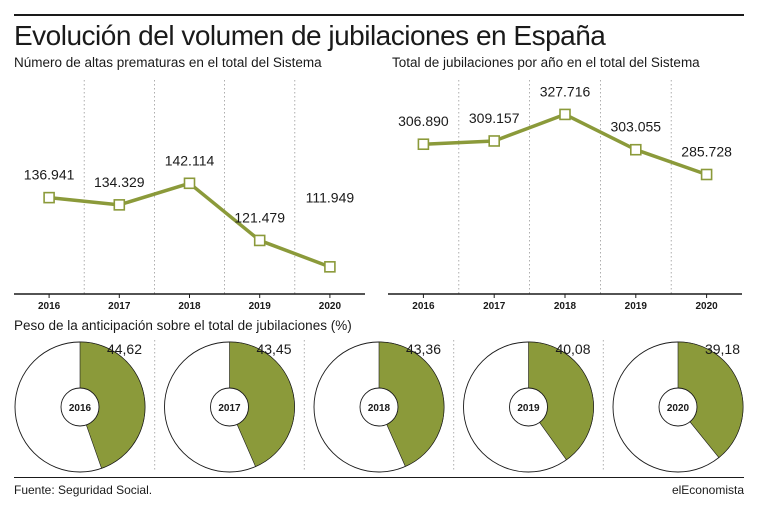  What do you see at coordinates (379, 15) in the screenshot?
I see `top-rule` at bounding box center [379, 15].